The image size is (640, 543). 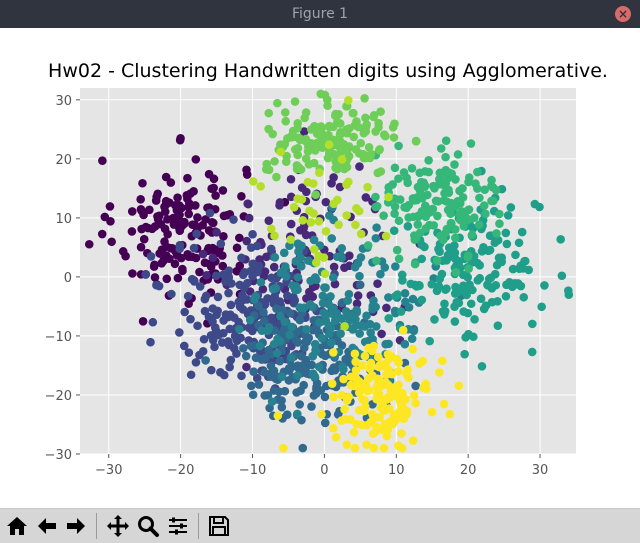 I want to click on pan-icon, so click(x=118, y=526).